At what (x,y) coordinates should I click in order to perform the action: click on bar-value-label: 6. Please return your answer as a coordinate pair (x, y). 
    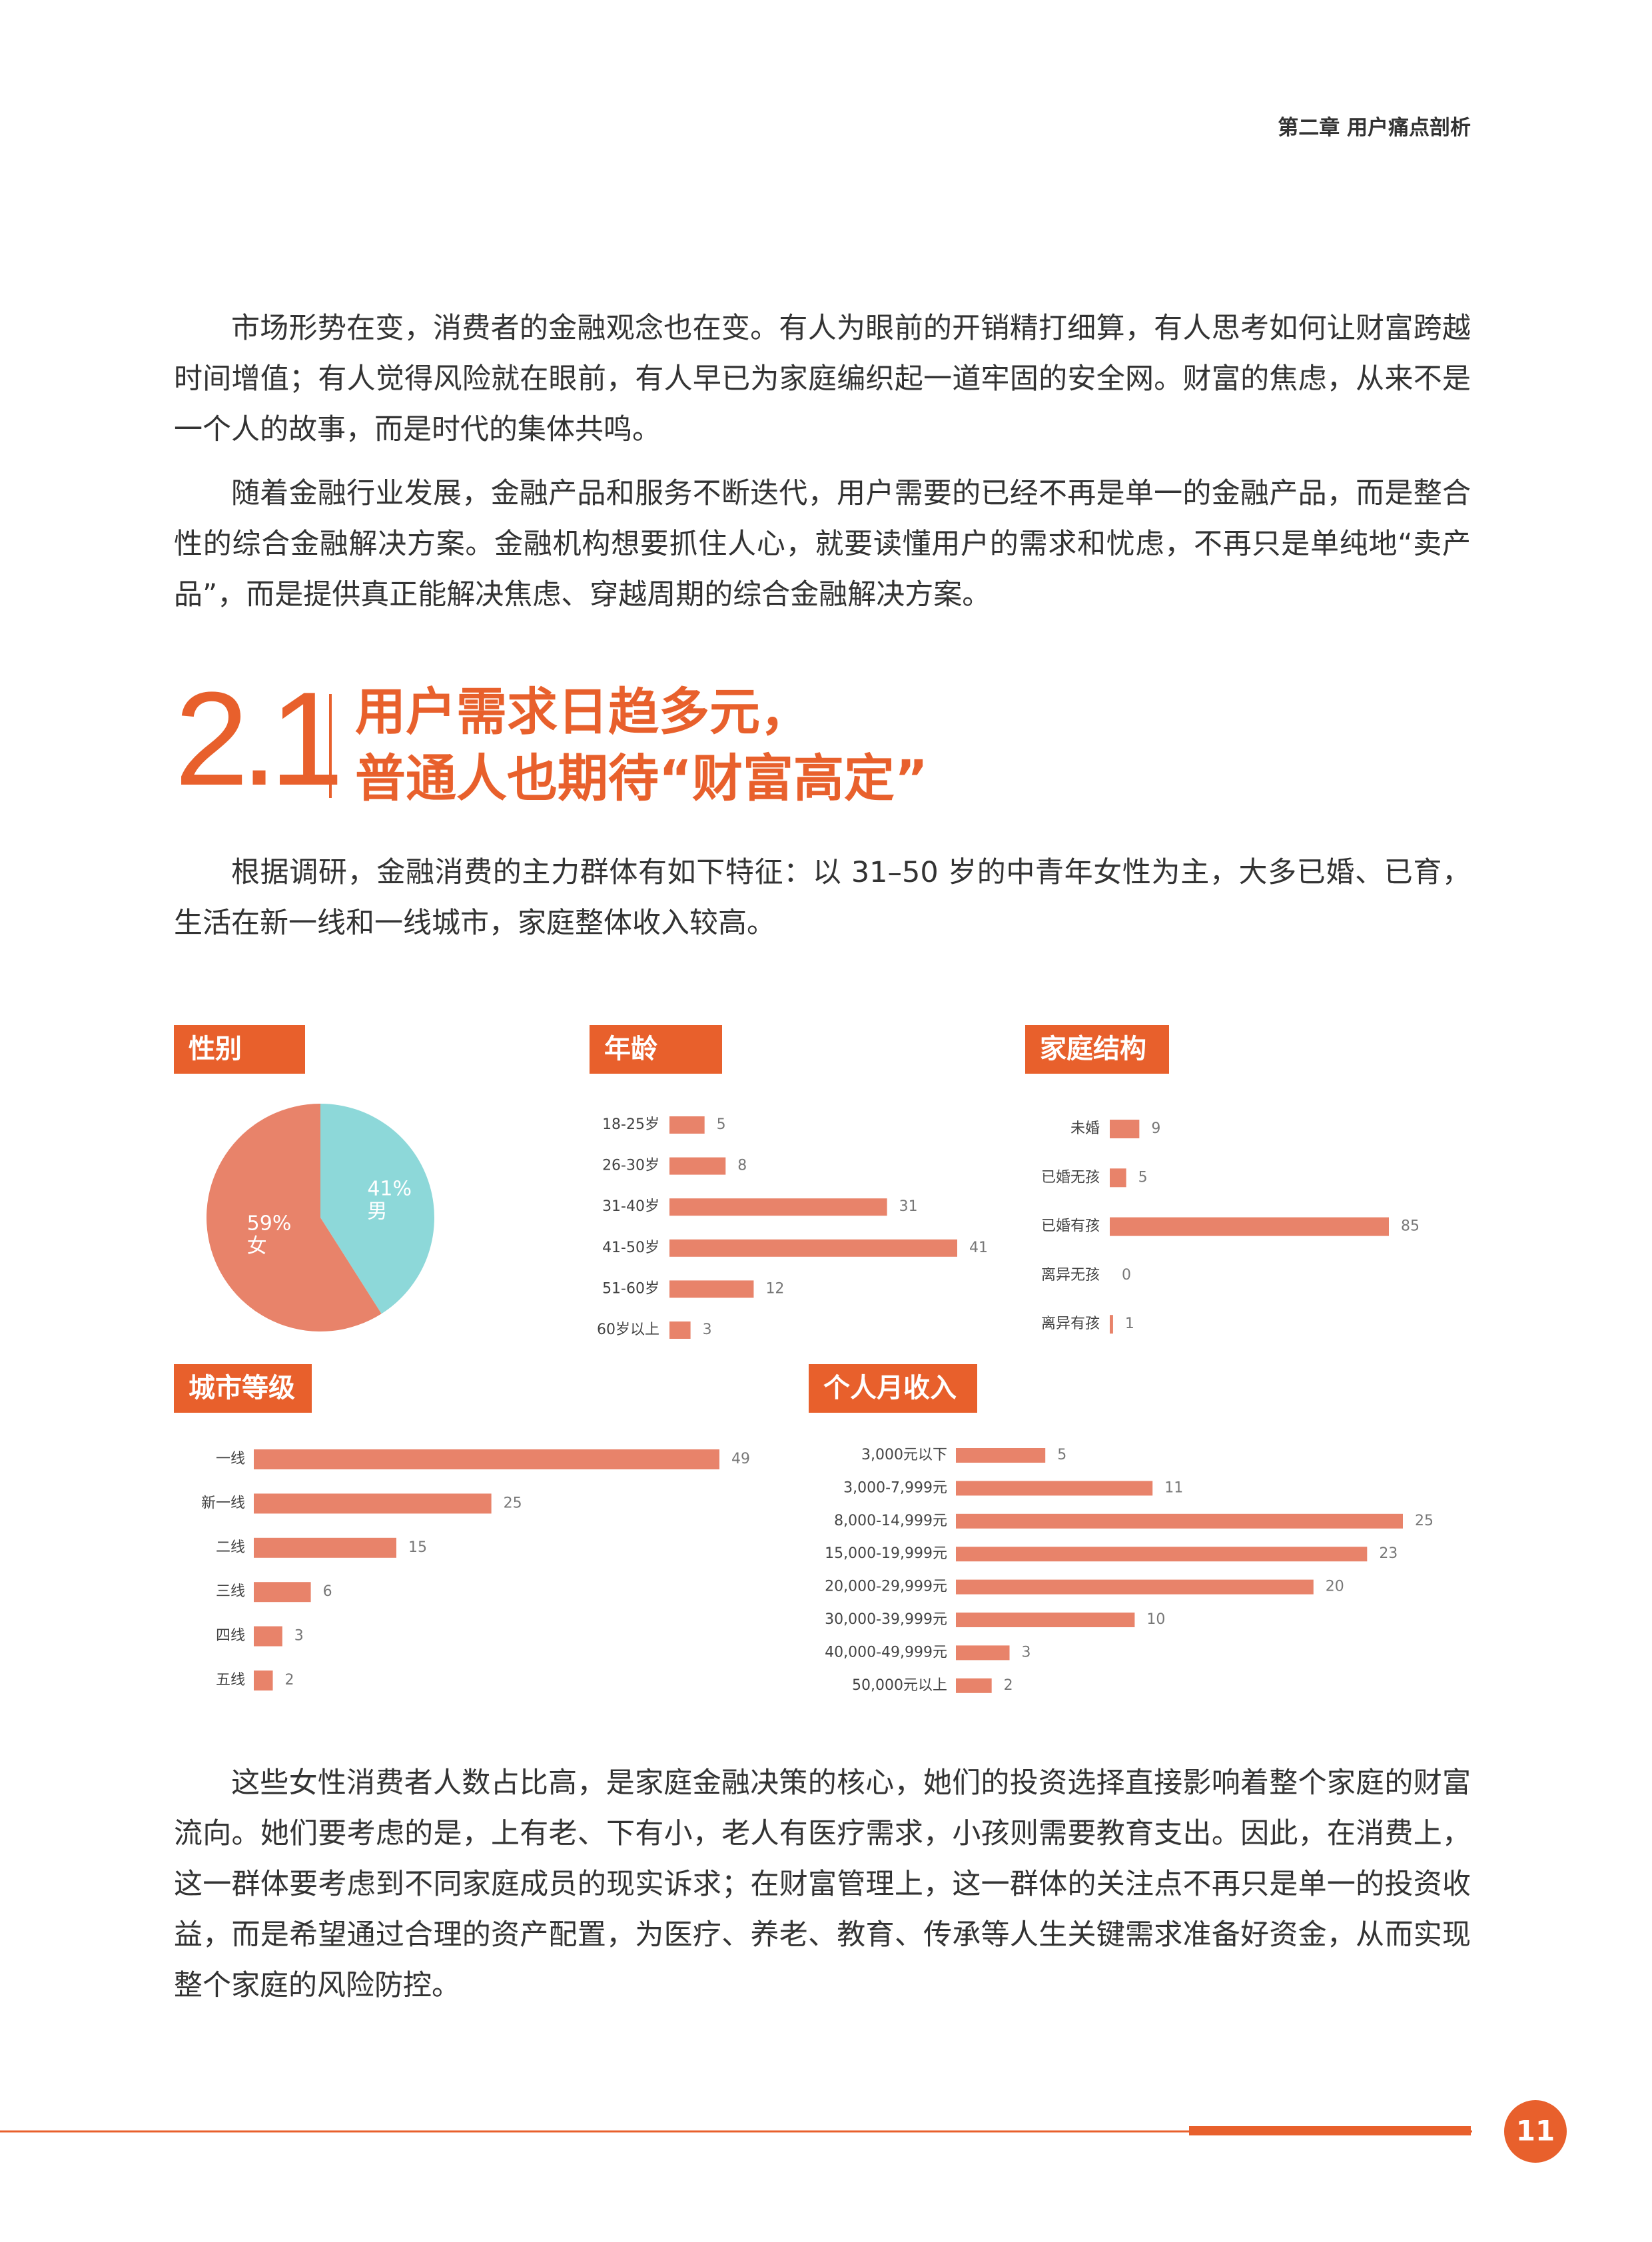
    Looking at the image, I should click on (327, 1591).